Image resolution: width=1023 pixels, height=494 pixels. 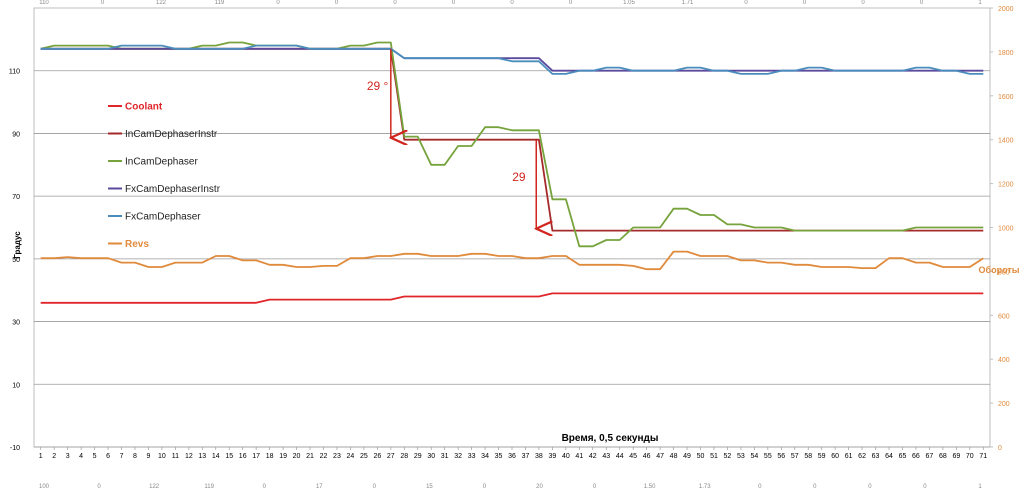 What do you see at coordinates (687, 456) in the screenshot?
I see `x-tick-label: 49` at bounding box center [687, 456].